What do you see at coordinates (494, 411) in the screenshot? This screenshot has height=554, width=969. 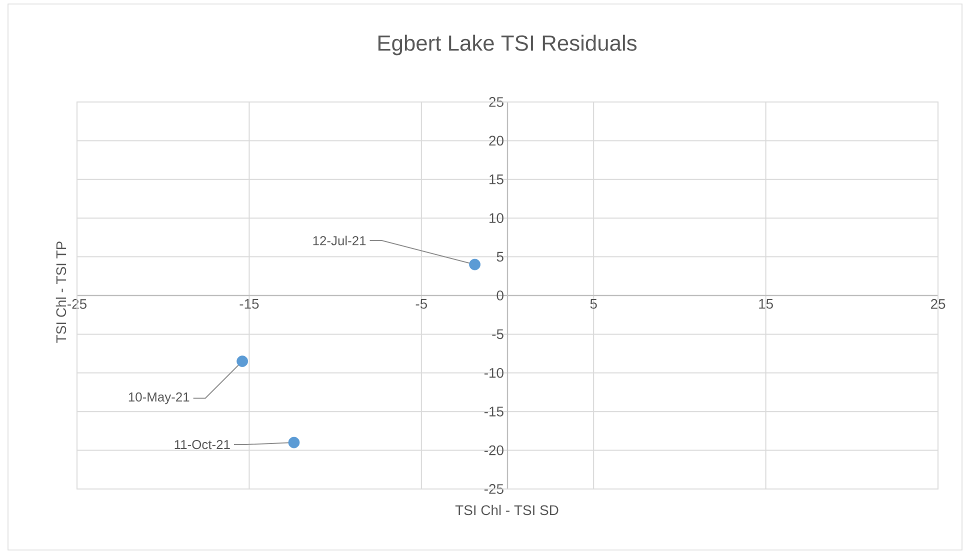 I see `y-tick-label: -15` at bounding box center [494, 411].